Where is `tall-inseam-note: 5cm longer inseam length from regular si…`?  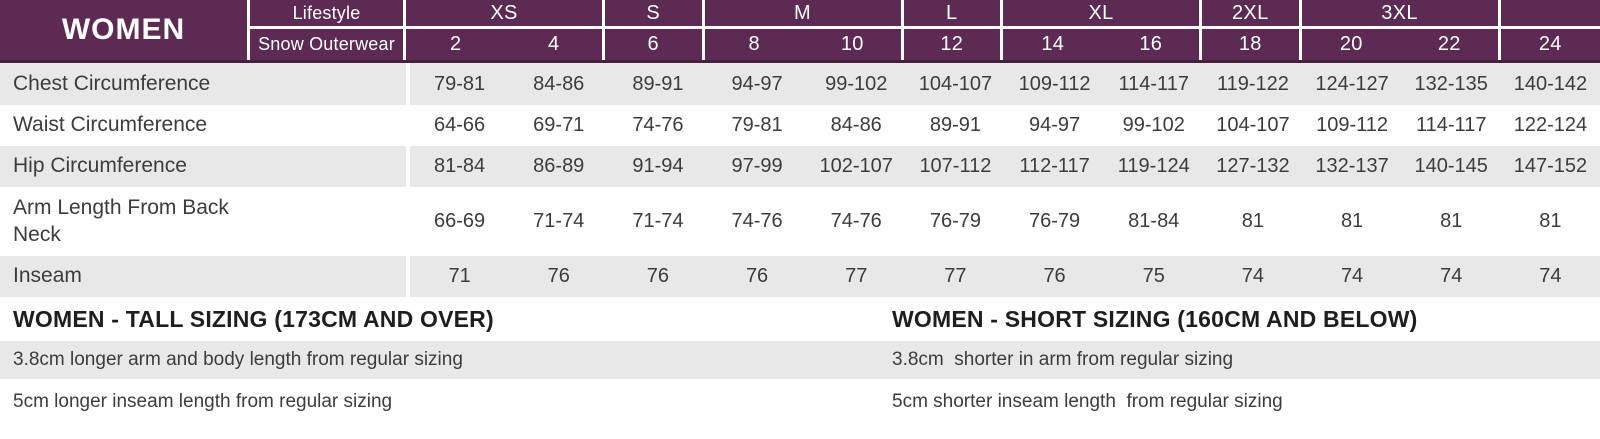 tall-inseam-note: 5cm longer inseam length from regular si… is located at coordinates (203, 401).